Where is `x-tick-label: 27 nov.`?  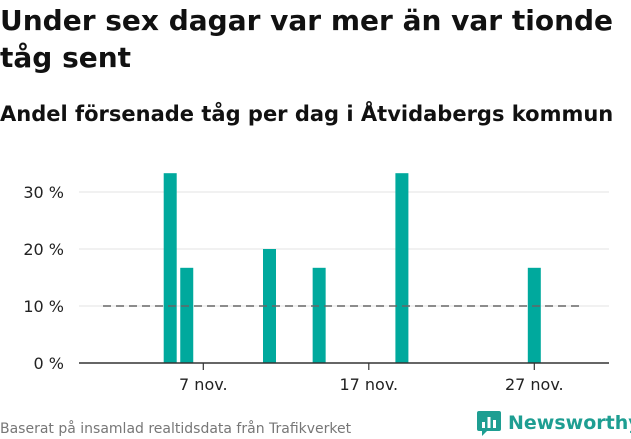 x-tick-label: 27 nov. is located at coordinates (534, 384).